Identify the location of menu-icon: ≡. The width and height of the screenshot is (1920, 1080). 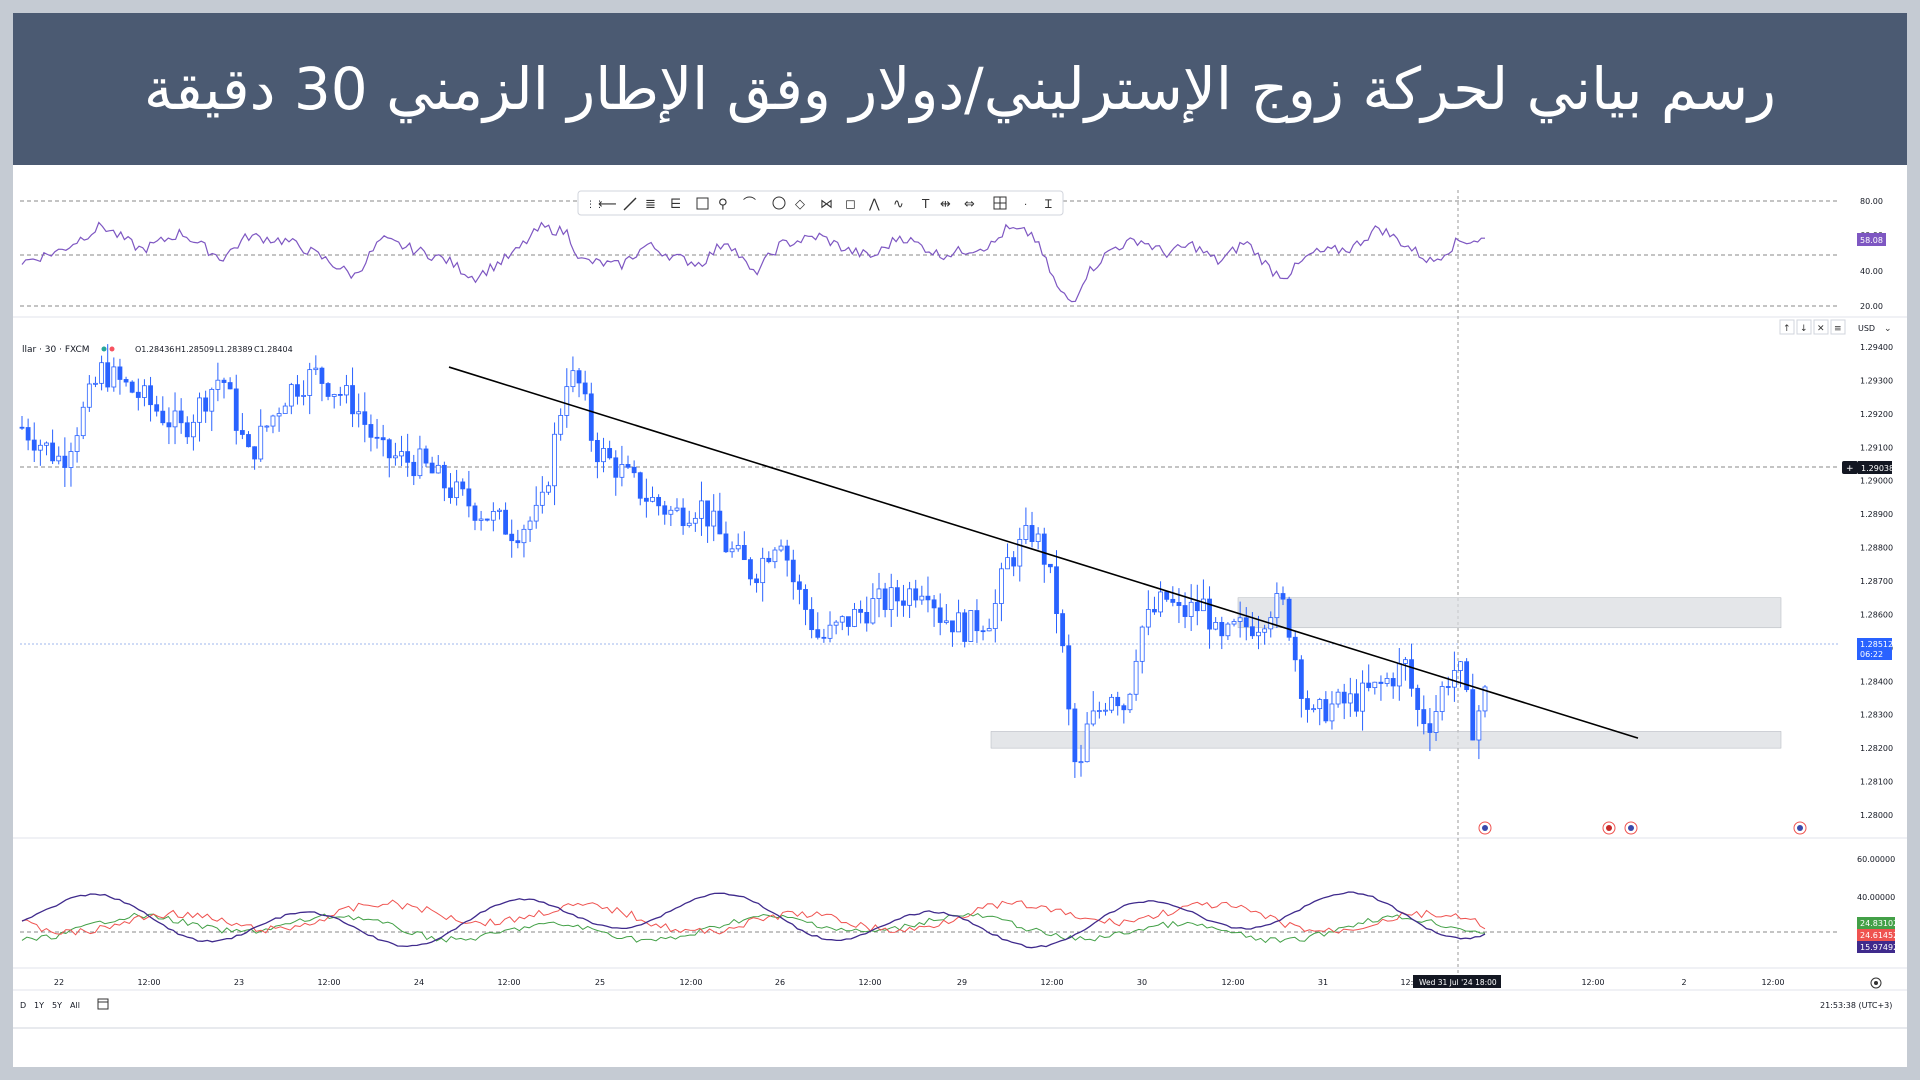
(1838, 329).